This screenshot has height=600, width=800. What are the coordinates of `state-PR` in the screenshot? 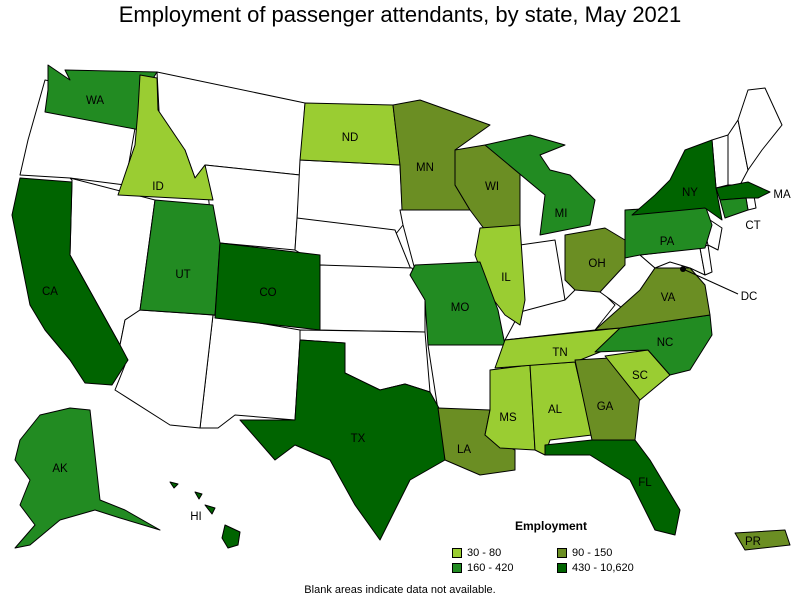 It's located at (762, 540).